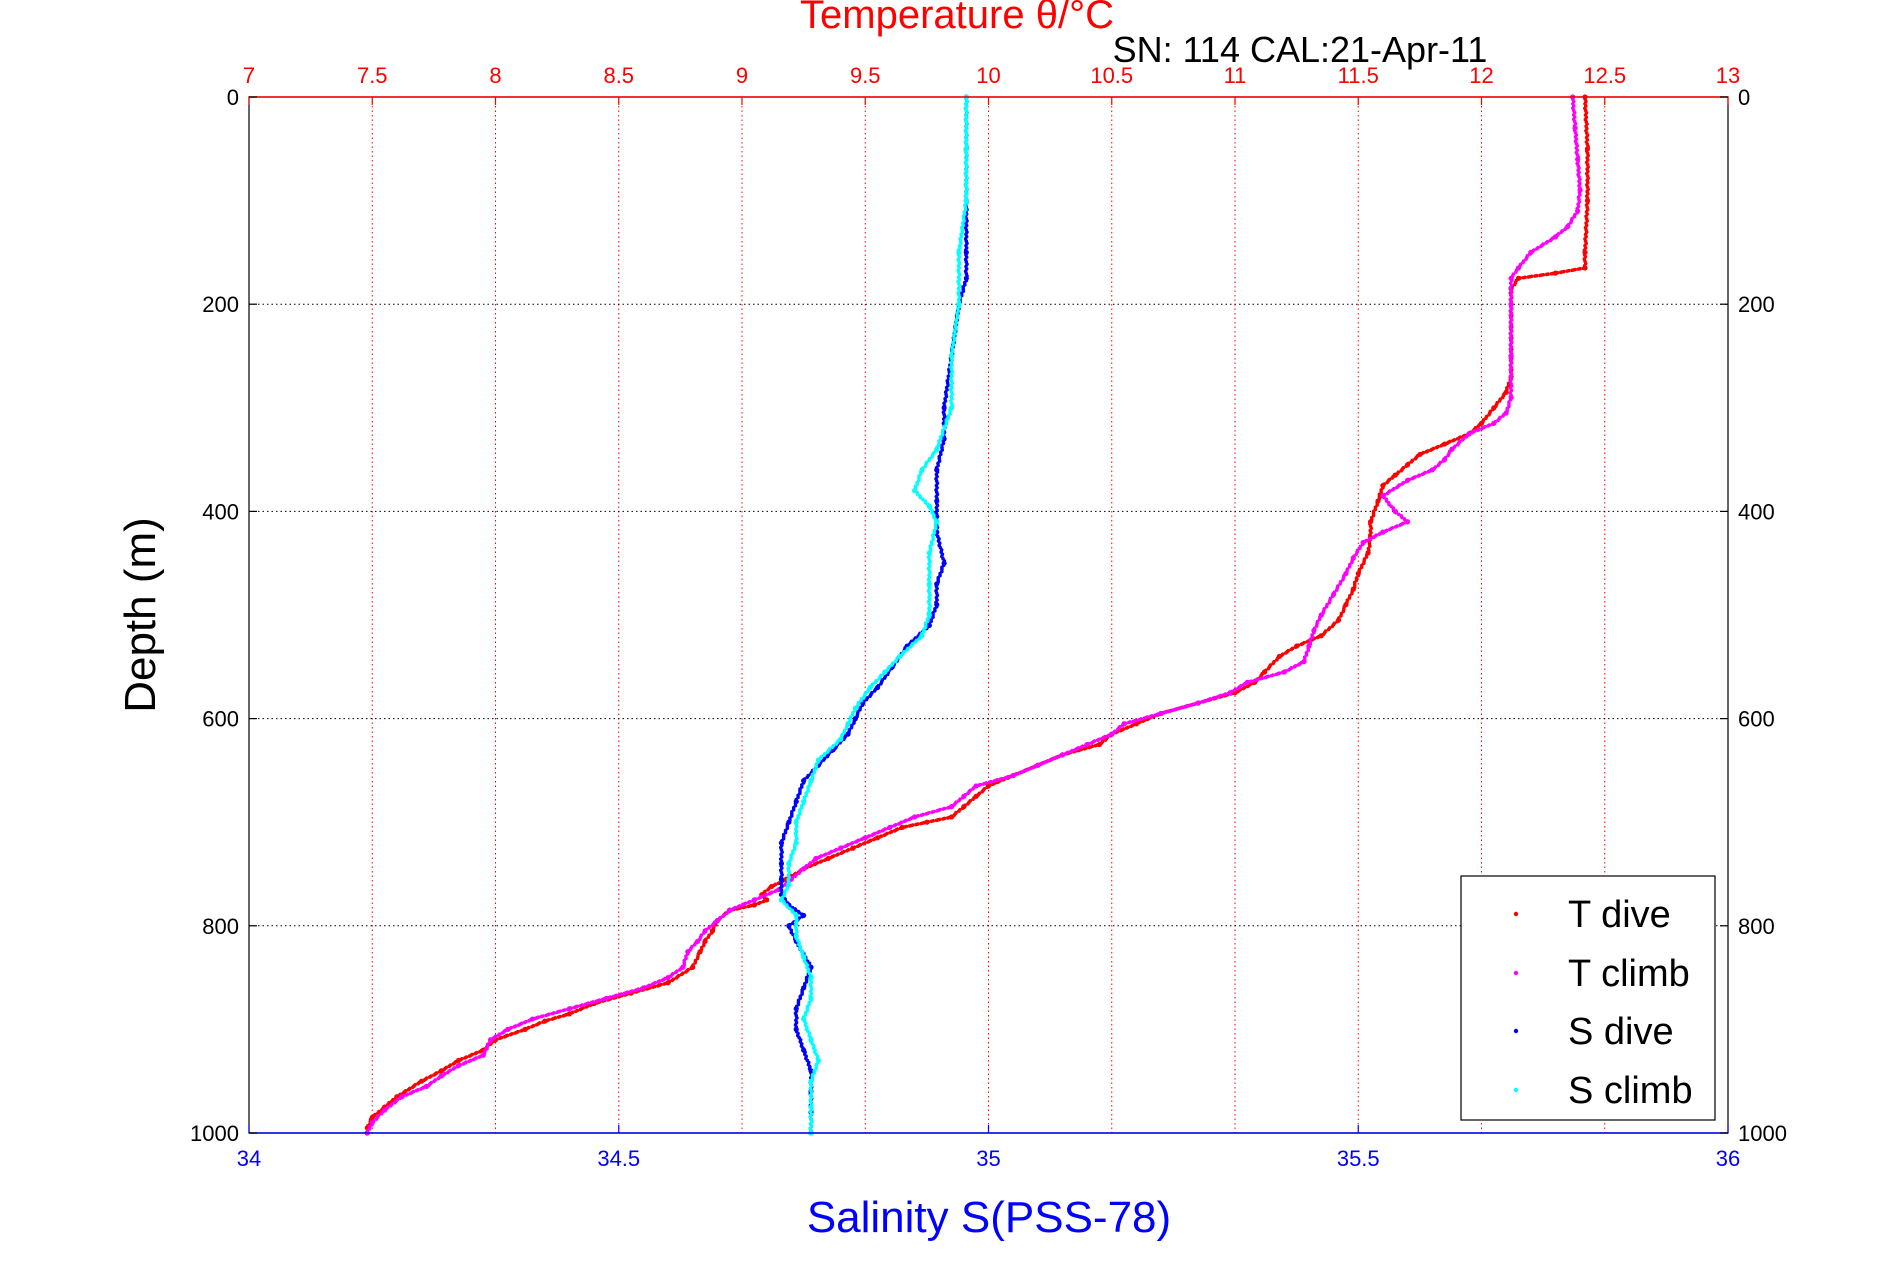  Describe the element at coordinates (1592, 915) in the screenshot. I see `legend-entry-t-dive: T dive` at that location.